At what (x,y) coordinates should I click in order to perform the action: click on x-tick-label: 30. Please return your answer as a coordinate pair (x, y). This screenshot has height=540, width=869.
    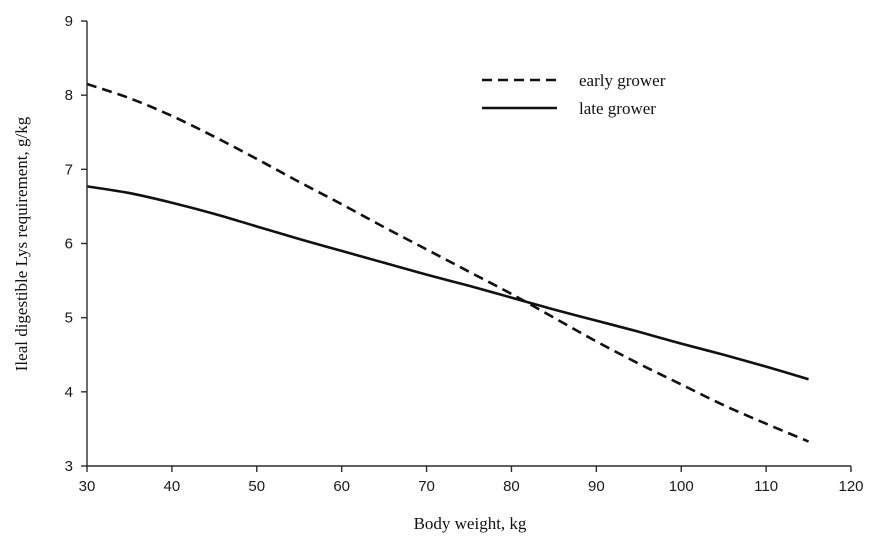
    Looking at the image, I should click on (87, 486).